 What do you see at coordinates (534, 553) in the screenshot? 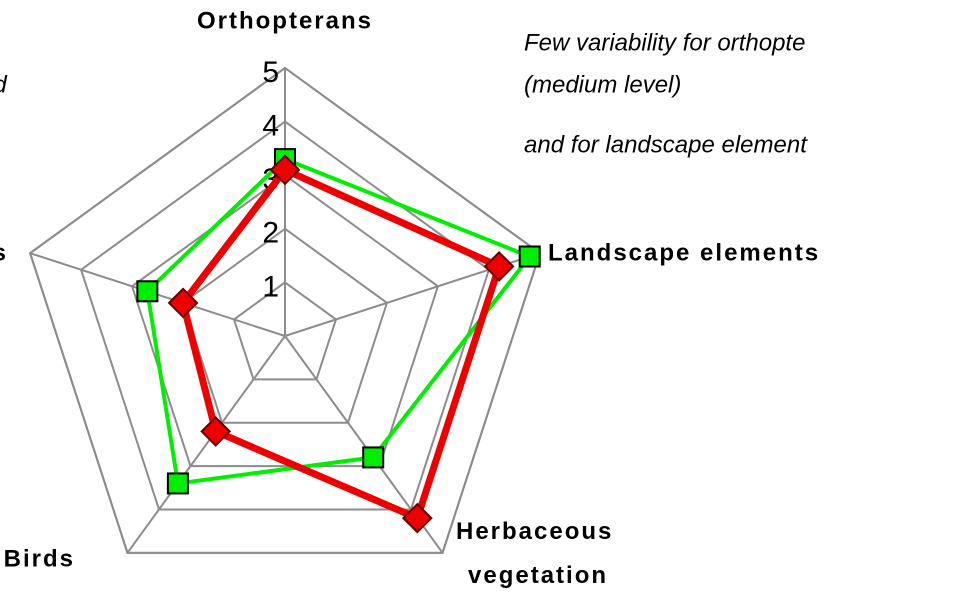
I see `category-label: Herbaceous vegetation` at bounding box center [534, 553].